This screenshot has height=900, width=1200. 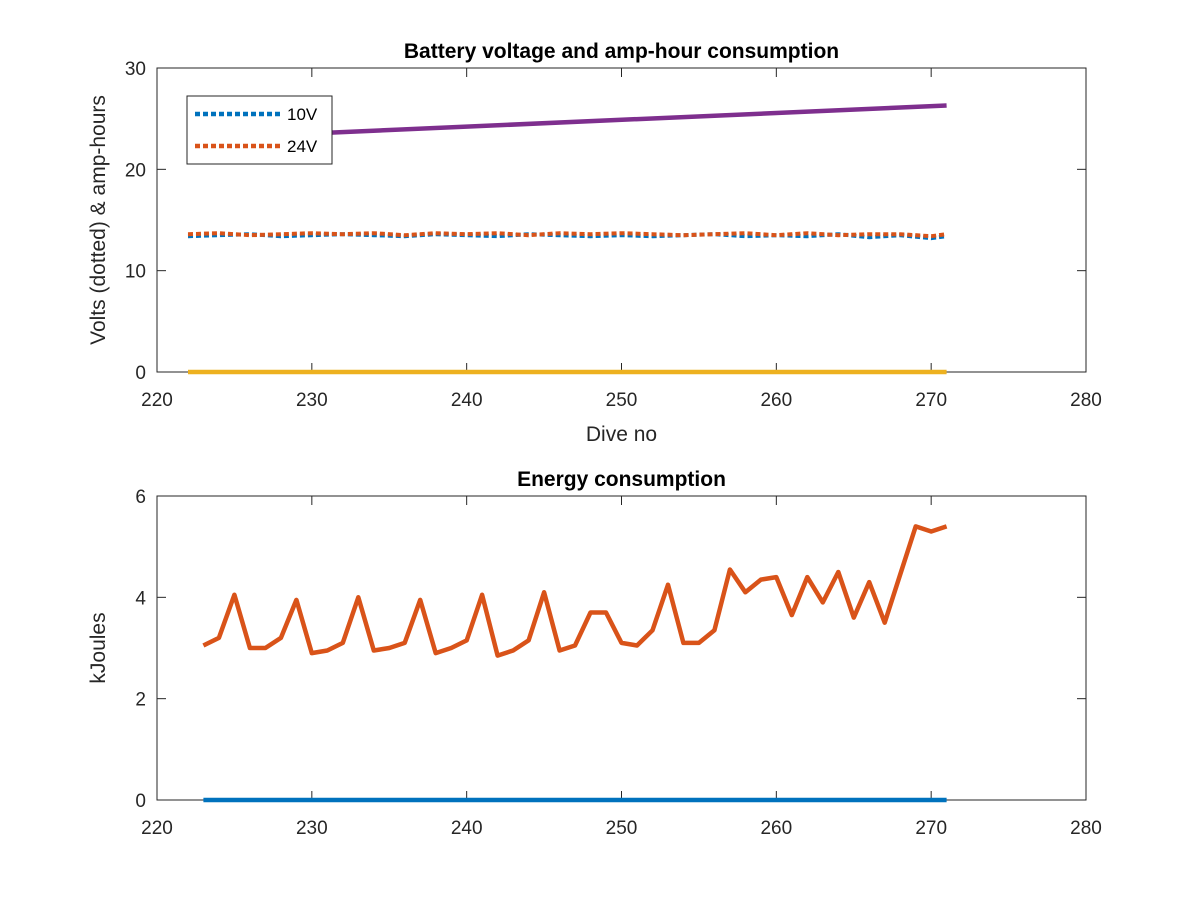 I want to click on series-line-24v, so click(x=567, y=235).